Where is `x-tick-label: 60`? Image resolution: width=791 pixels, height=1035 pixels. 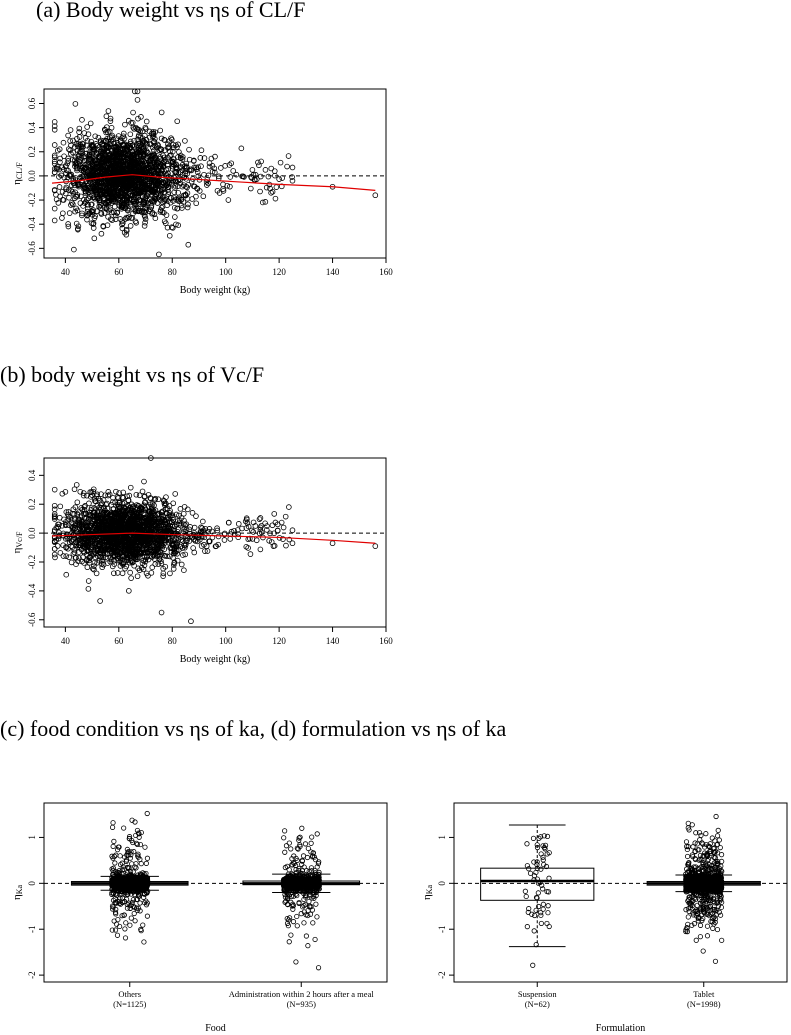 x-tick-label: 60 is located at coordinates (119, 641).